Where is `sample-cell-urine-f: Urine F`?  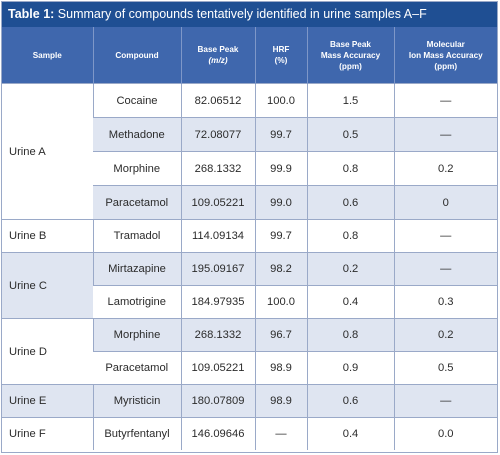 sample-cell-urine-f: Urine F is located at coordinates (47, 433).